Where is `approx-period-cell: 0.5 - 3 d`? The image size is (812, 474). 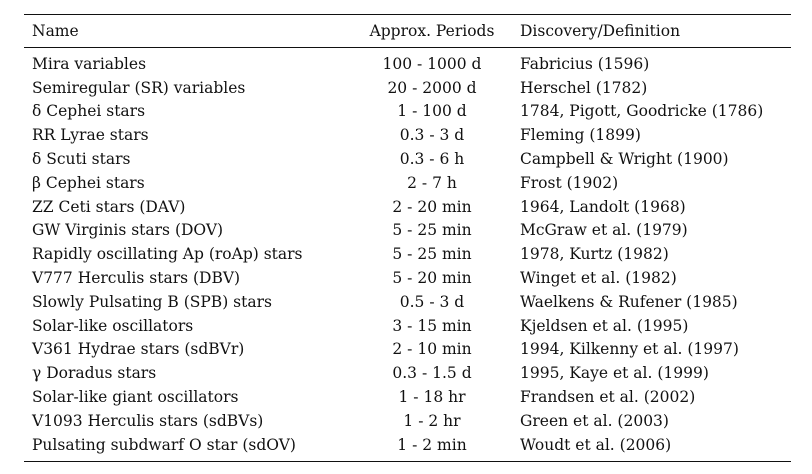
approx-period-cell: 0.5 - 3 d is located at coordinates (432, 301).